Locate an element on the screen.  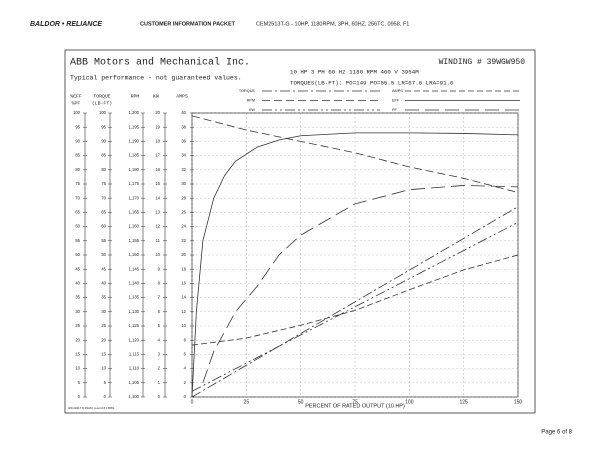
y-tick-label: 1,145 is located at coordinates (134, 268).